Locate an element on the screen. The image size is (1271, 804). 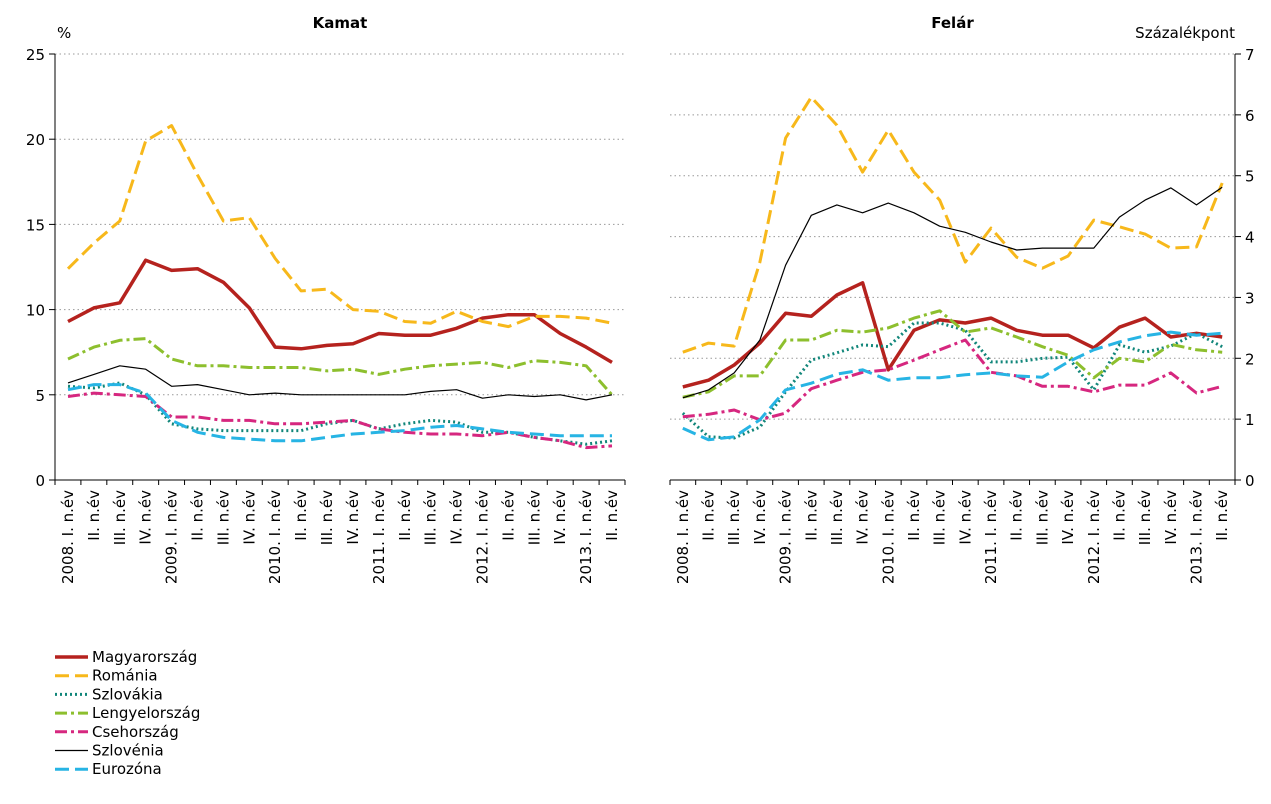
y-tick-label: 3 is located at coordinates (1250, 298).